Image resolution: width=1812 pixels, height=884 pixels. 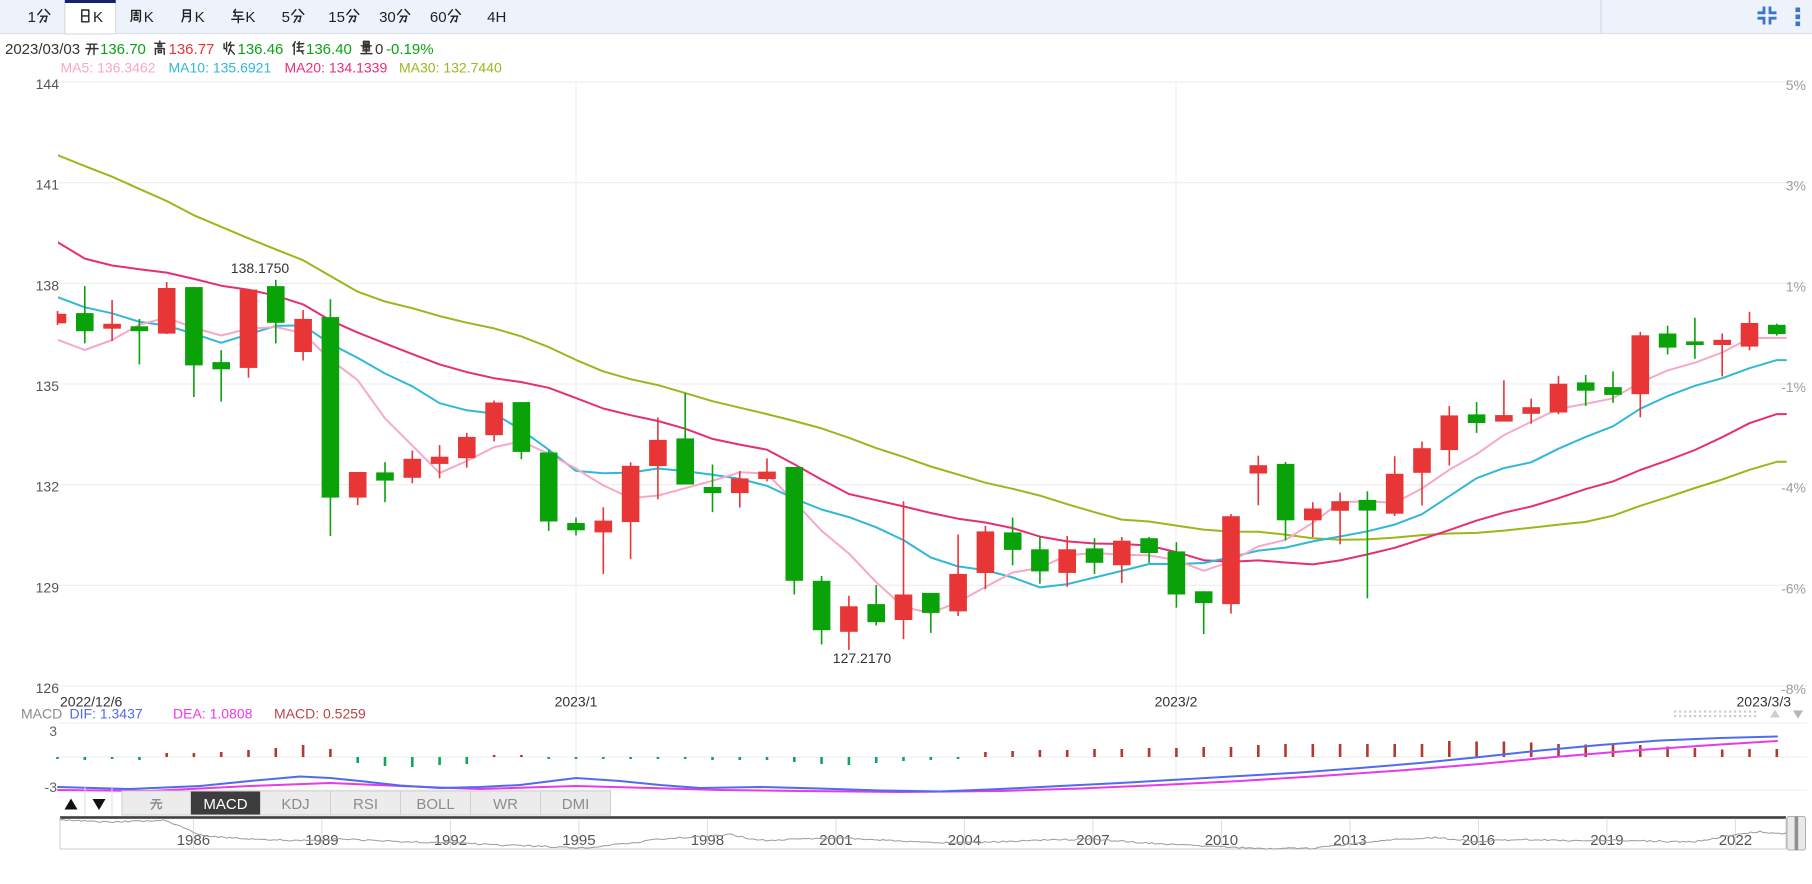 What do you see at coordinates (91, 702) in the screenshot?
I see `svg-text: 2022/12/6` at bounding box center [91, 702].